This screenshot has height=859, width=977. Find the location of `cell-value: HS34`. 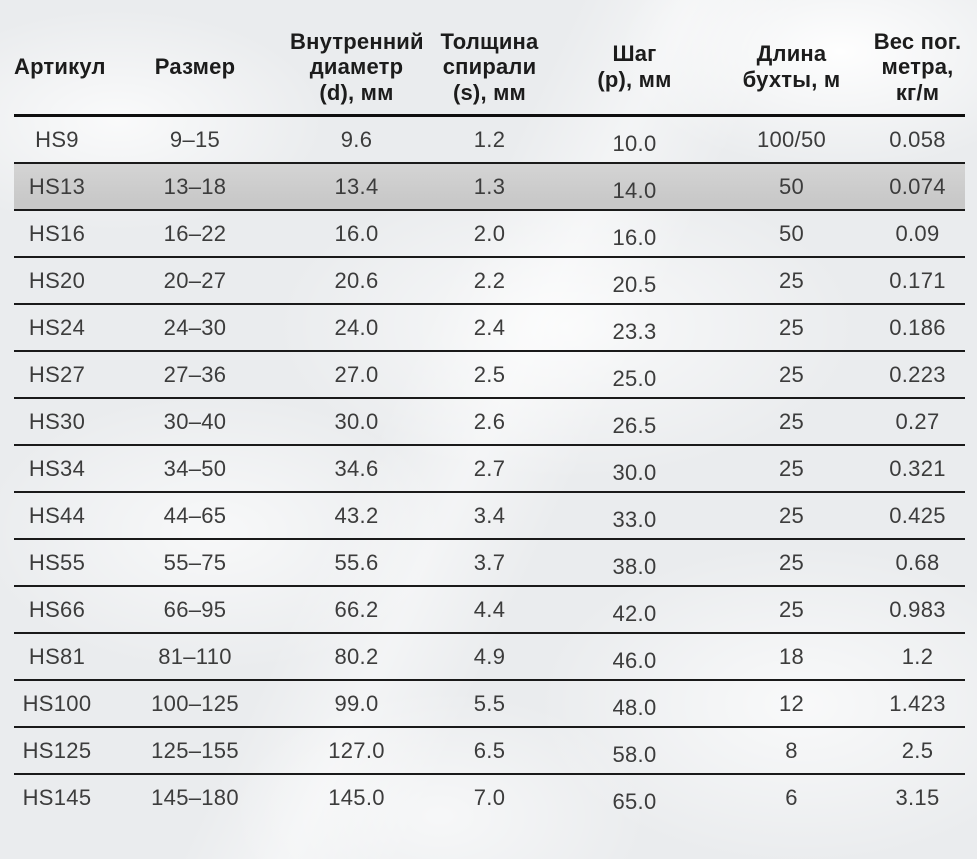

cell-value: HS34 is located at coordinates (57, 468).